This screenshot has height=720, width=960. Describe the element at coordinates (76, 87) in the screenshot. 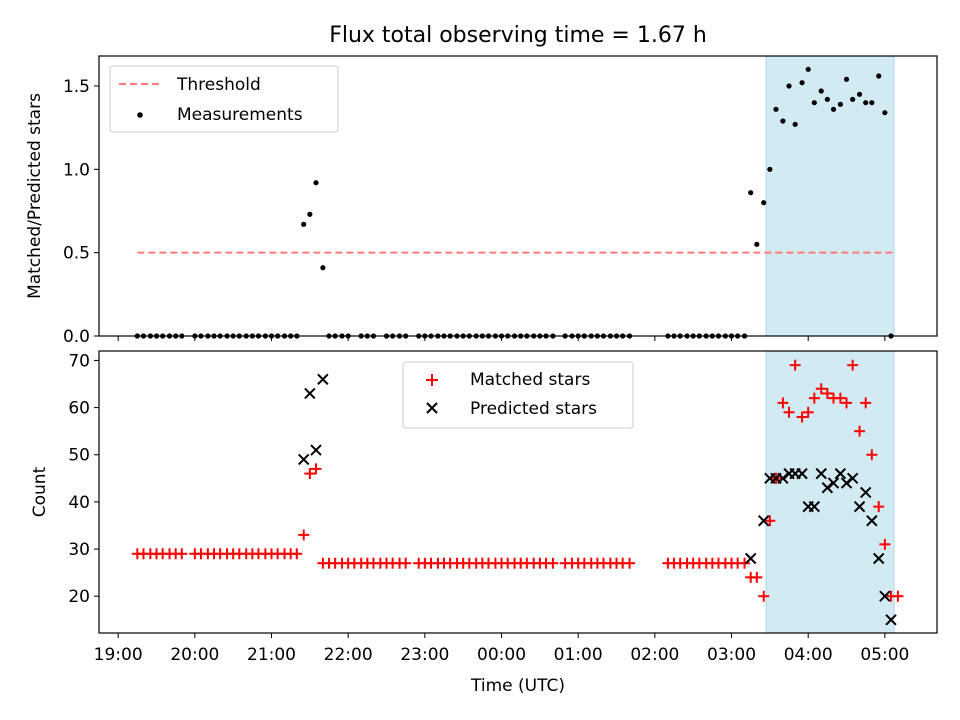

I see `y-tick-label: 1.5` at that location.